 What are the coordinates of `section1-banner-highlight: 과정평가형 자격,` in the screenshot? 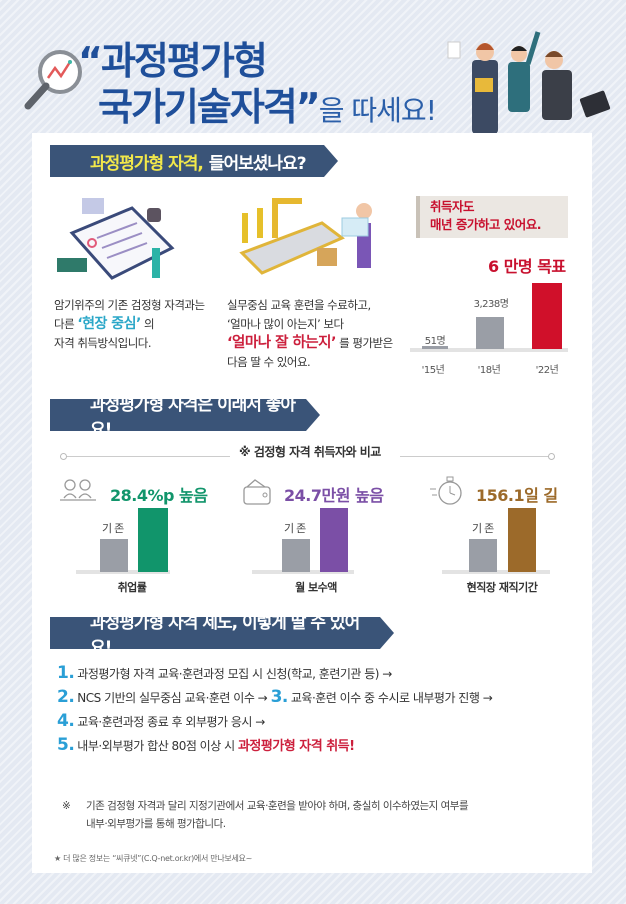 It's located at (147, 163).